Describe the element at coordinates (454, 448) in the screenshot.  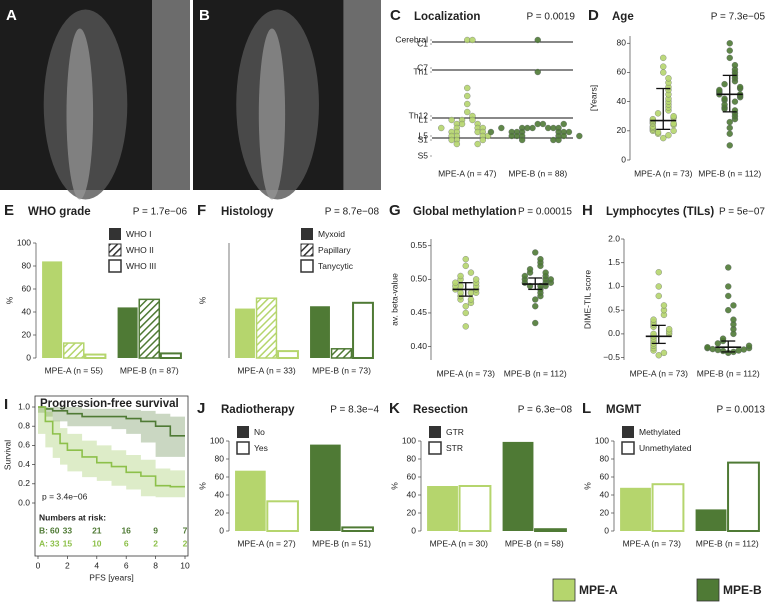
I see `legend-label: STR` at that location.